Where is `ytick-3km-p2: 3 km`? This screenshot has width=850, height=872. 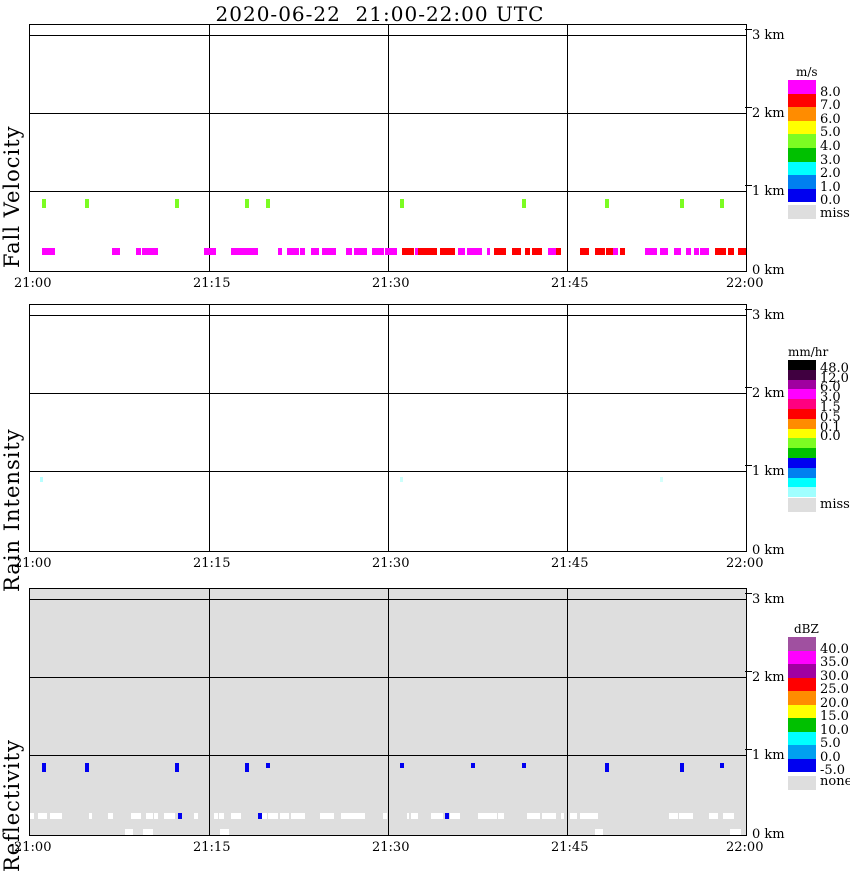 ytick-3km-p2: 3 km is located at coordinates (765, 315).